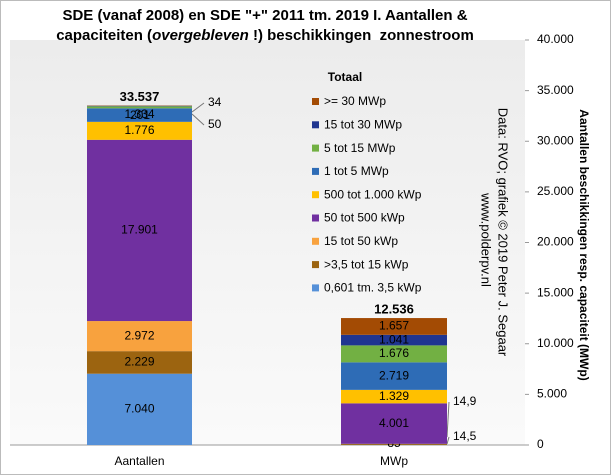 This screenshot has height=475, width=611. What do you see at coordinates (555, 90) in the screenshot?
I see `y-tick-label: 35.000` at bounding box center [555, 90].